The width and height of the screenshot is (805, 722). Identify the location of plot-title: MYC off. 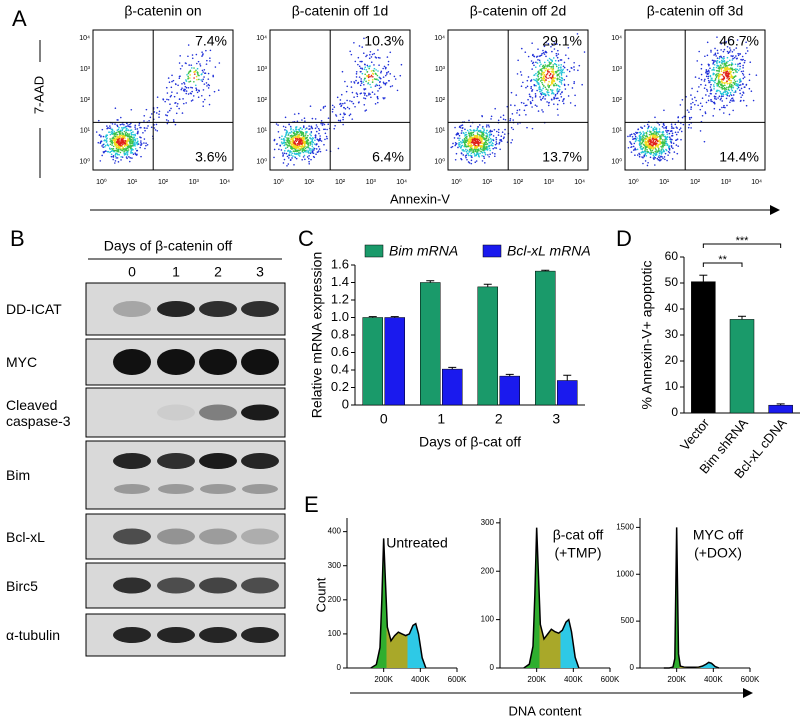
(718, 535).